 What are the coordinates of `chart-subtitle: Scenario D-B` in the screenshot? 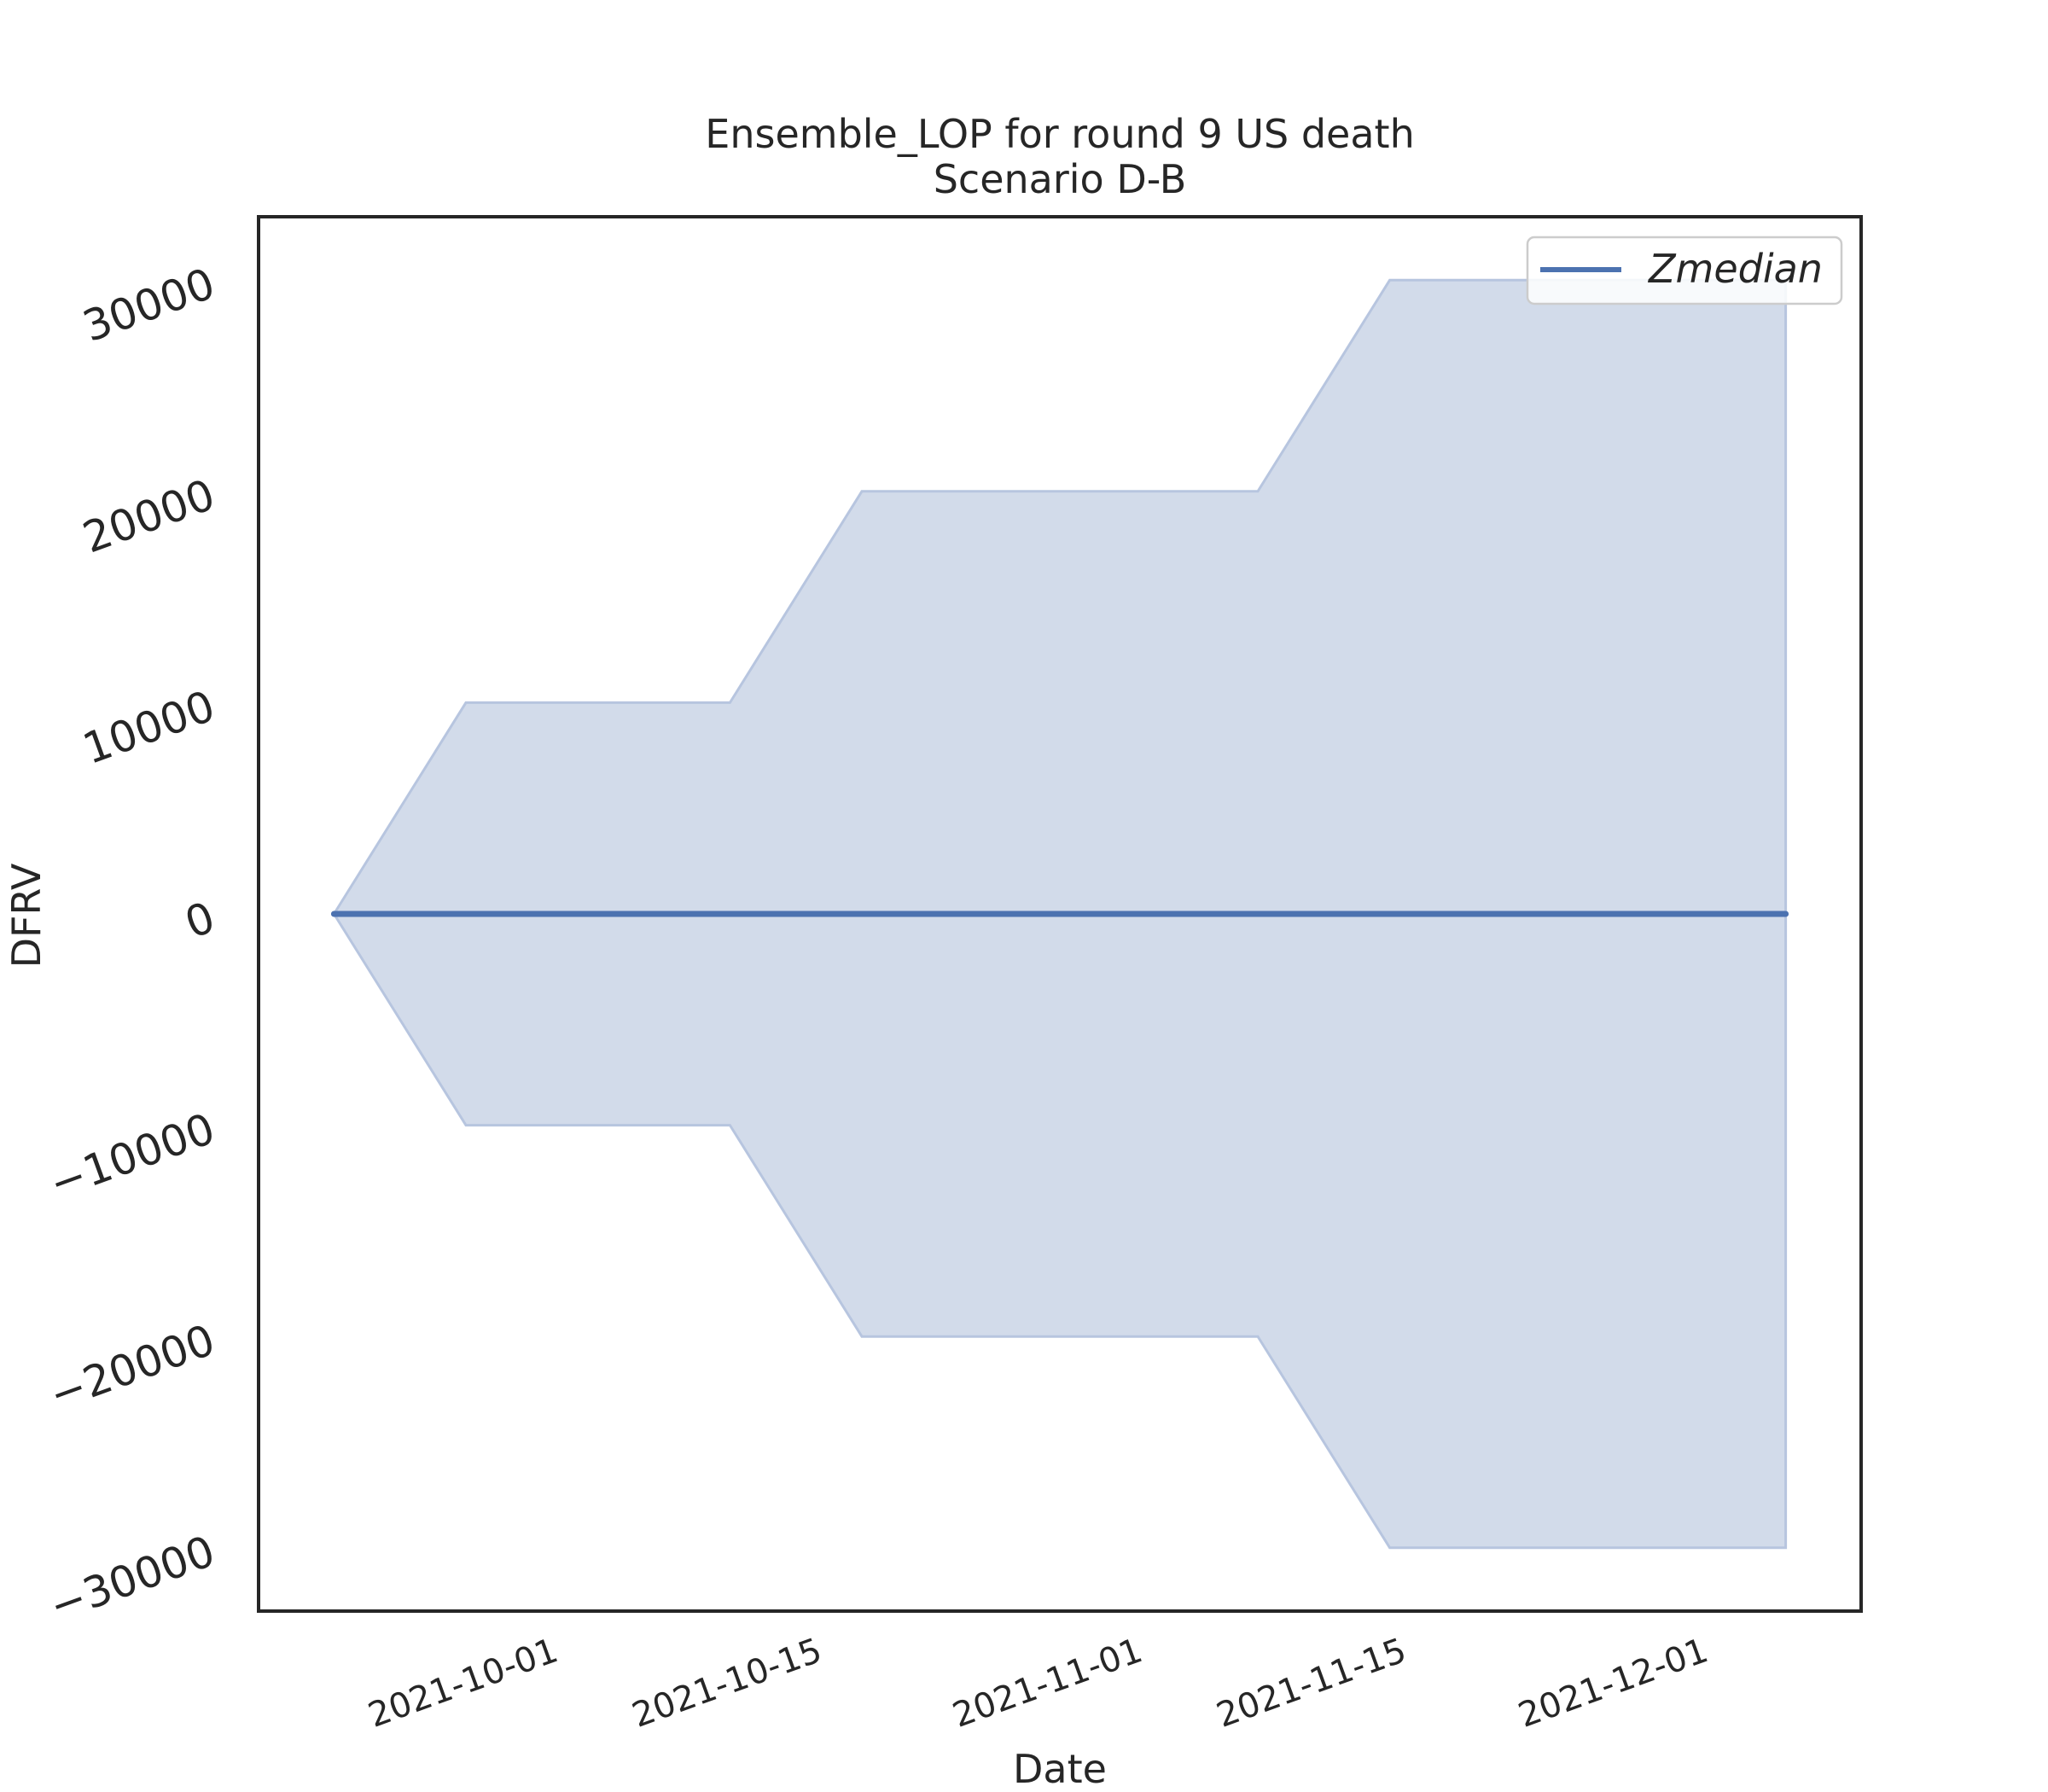 It's located at (1060, 179).